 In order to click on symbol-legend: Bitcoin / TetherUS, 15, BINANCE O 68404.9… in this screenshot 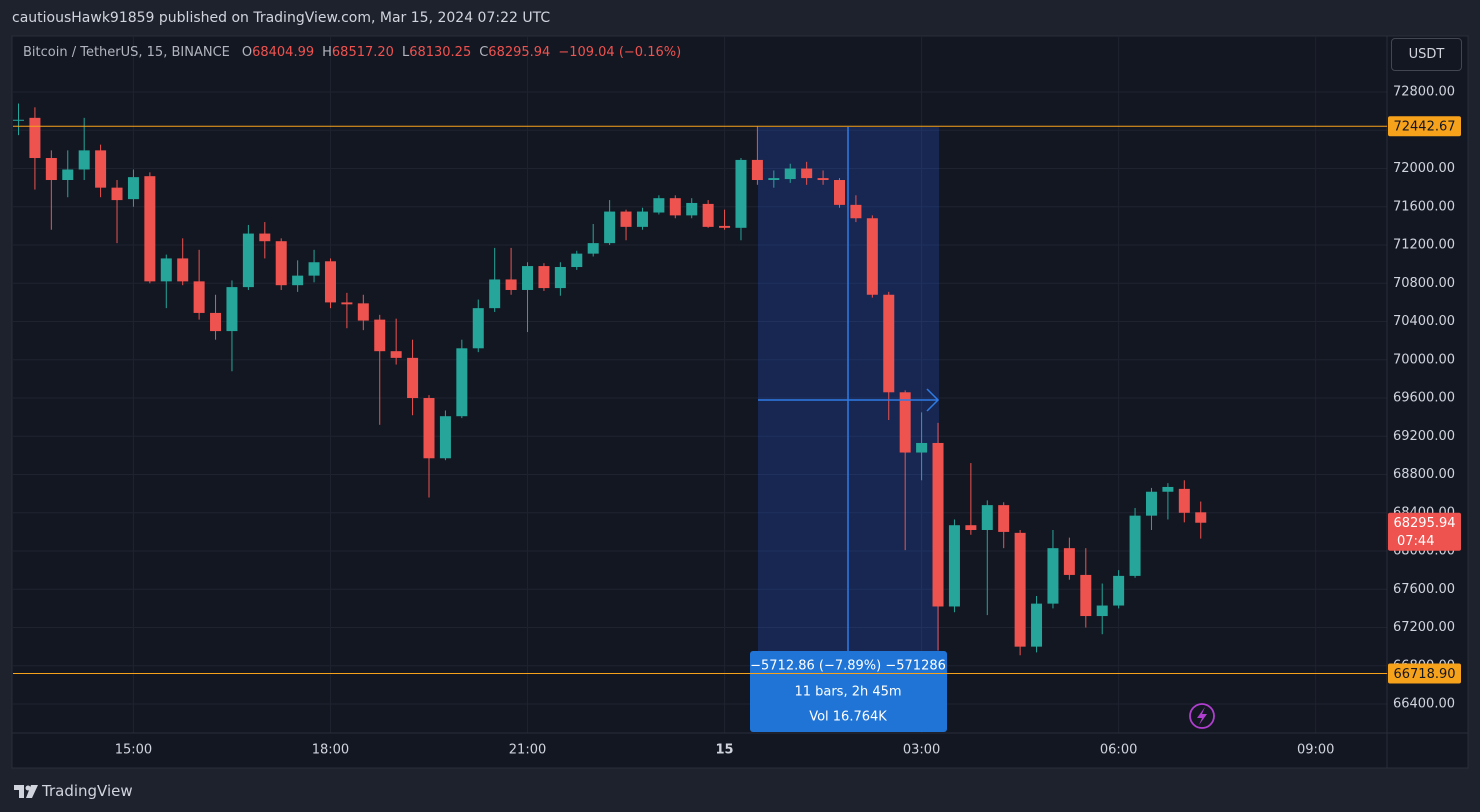, I will do `click(352, 52)`.